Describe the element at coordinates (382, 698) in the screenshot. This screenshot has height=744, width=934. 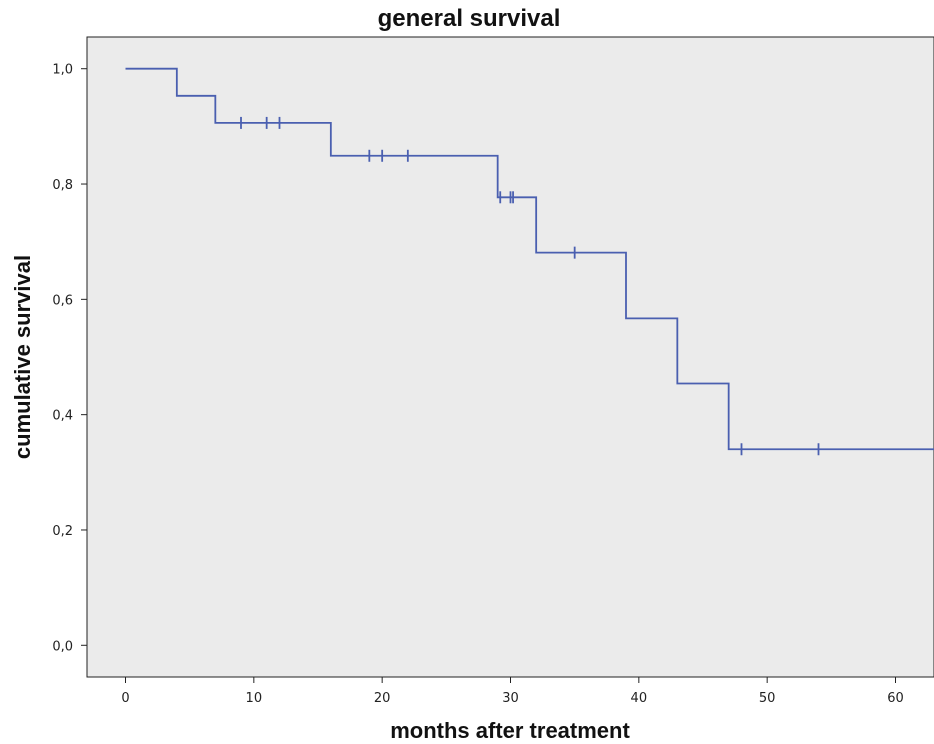
I see `x-tick-label: 20` at that location.